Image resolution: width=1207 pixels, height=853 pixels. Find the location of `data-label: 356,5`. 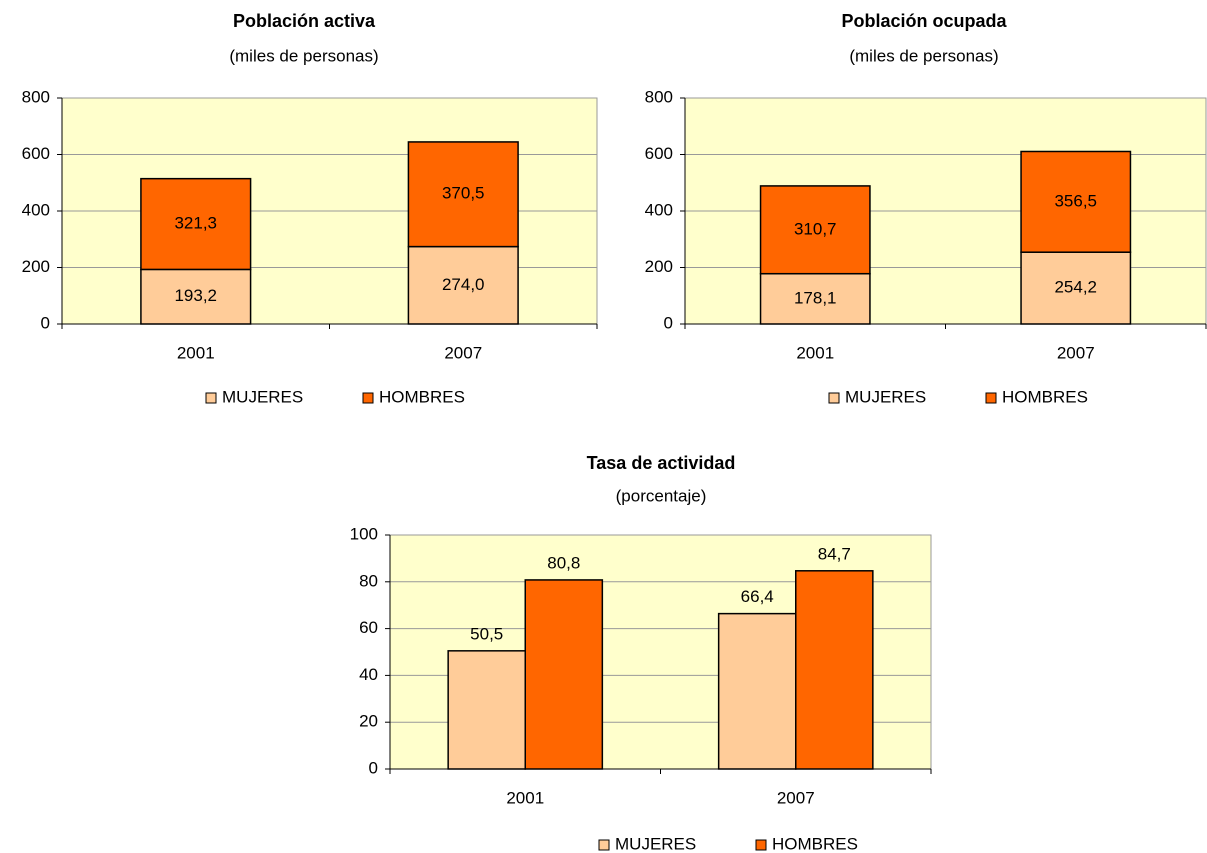

data-label: 356,5 is located at coordinates (1075, 200).